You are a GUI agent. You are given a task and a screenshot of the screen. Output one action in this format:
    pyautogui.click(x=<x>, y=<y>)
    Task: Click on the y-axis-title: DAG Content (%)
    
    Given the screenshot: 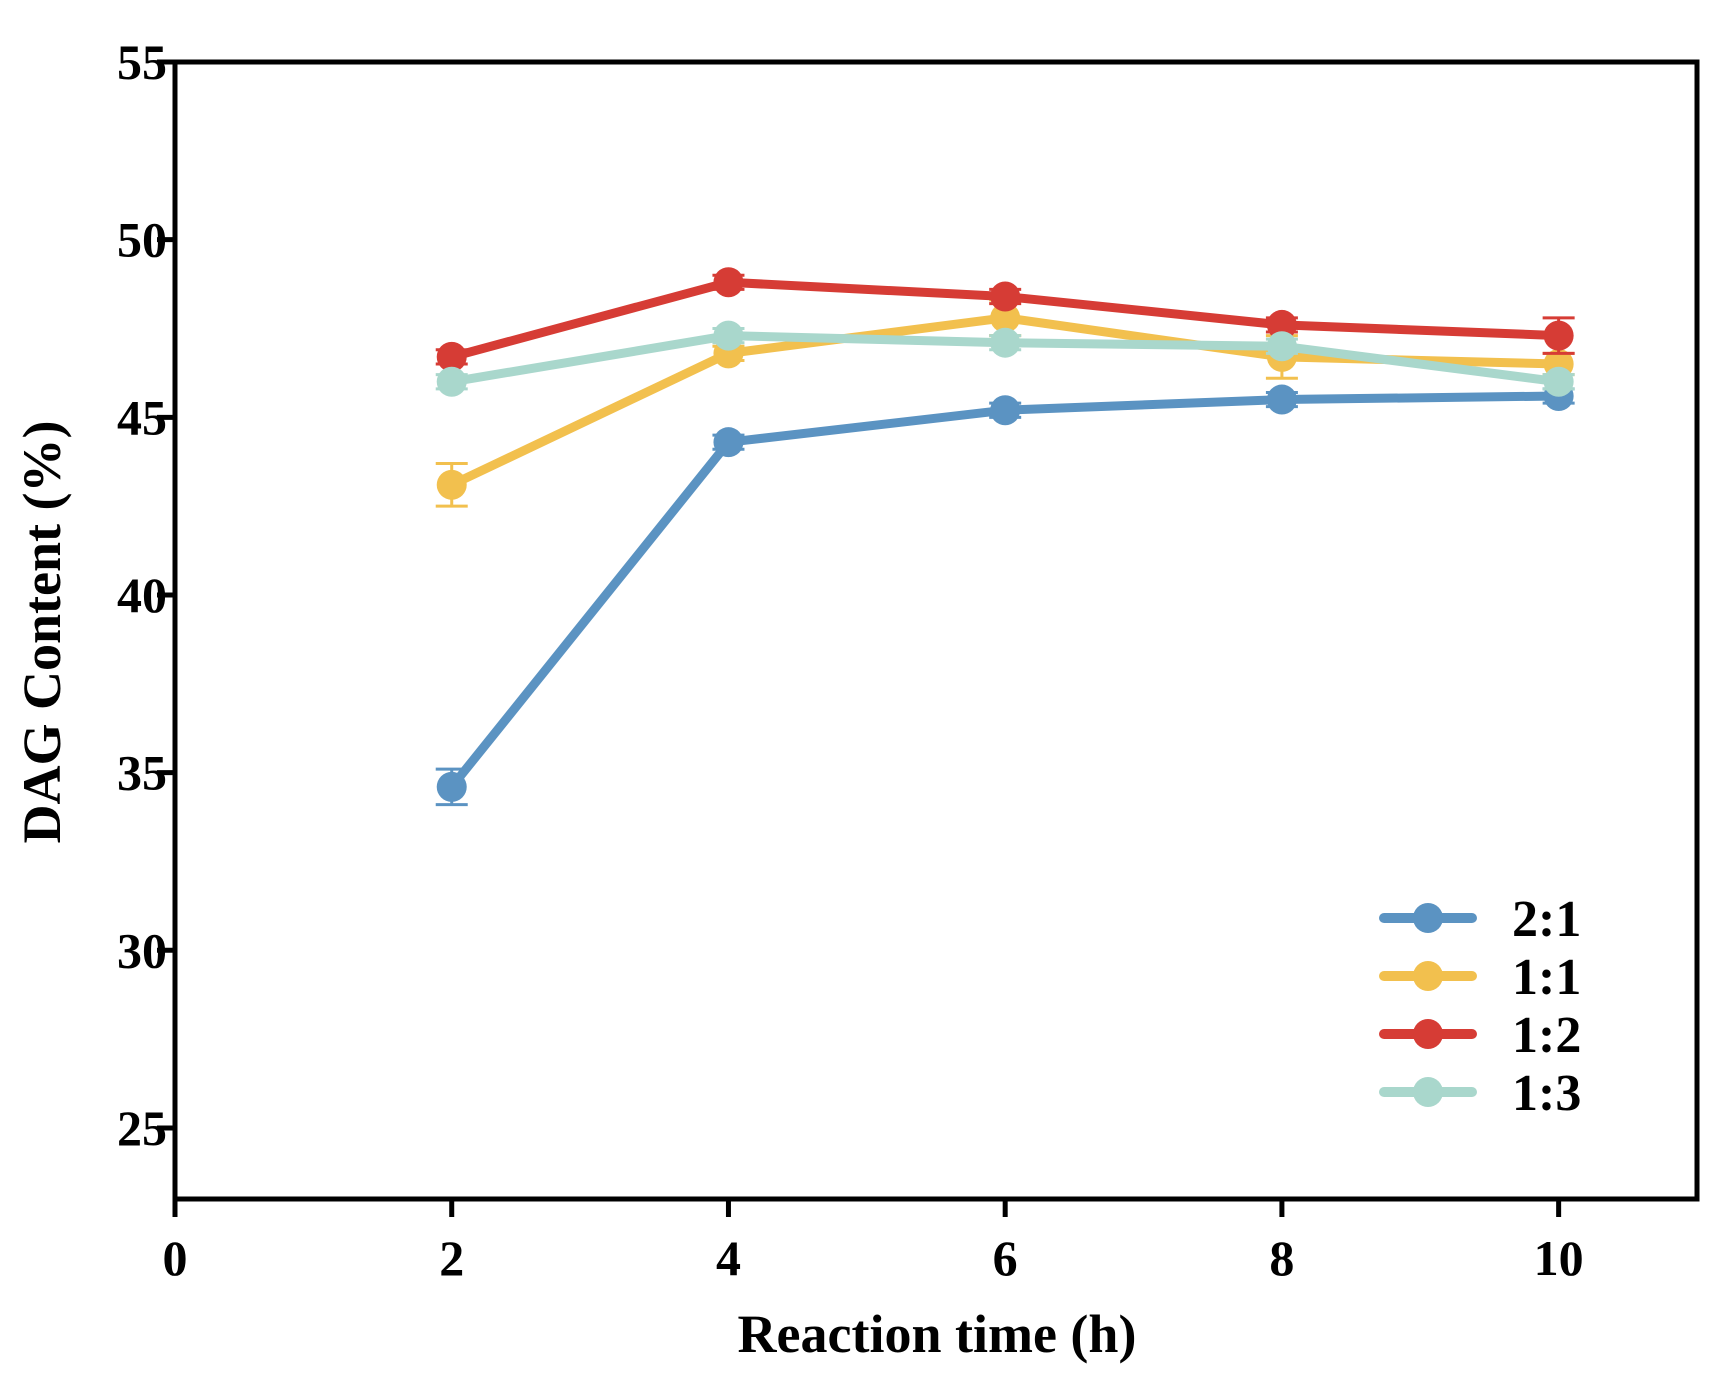 What is the action you would take?
    pyautogui.click(x=42, y=632)
    